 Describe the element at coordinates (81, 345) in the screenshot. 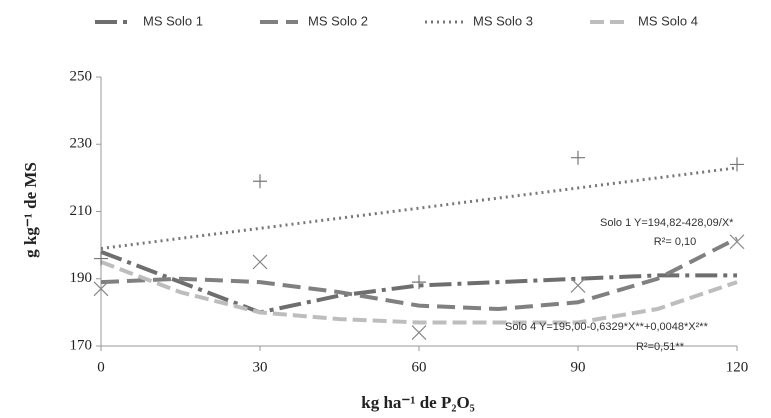

I see `y-tick-label: 170` at that location.